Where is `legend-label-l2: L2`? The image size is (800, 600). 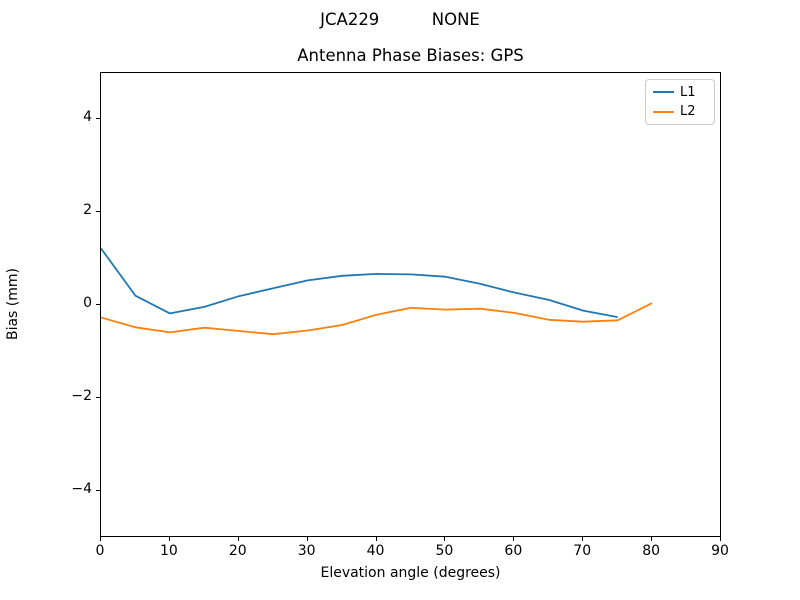
legend-label-l2: L2 is located at coordinates (688, 112).